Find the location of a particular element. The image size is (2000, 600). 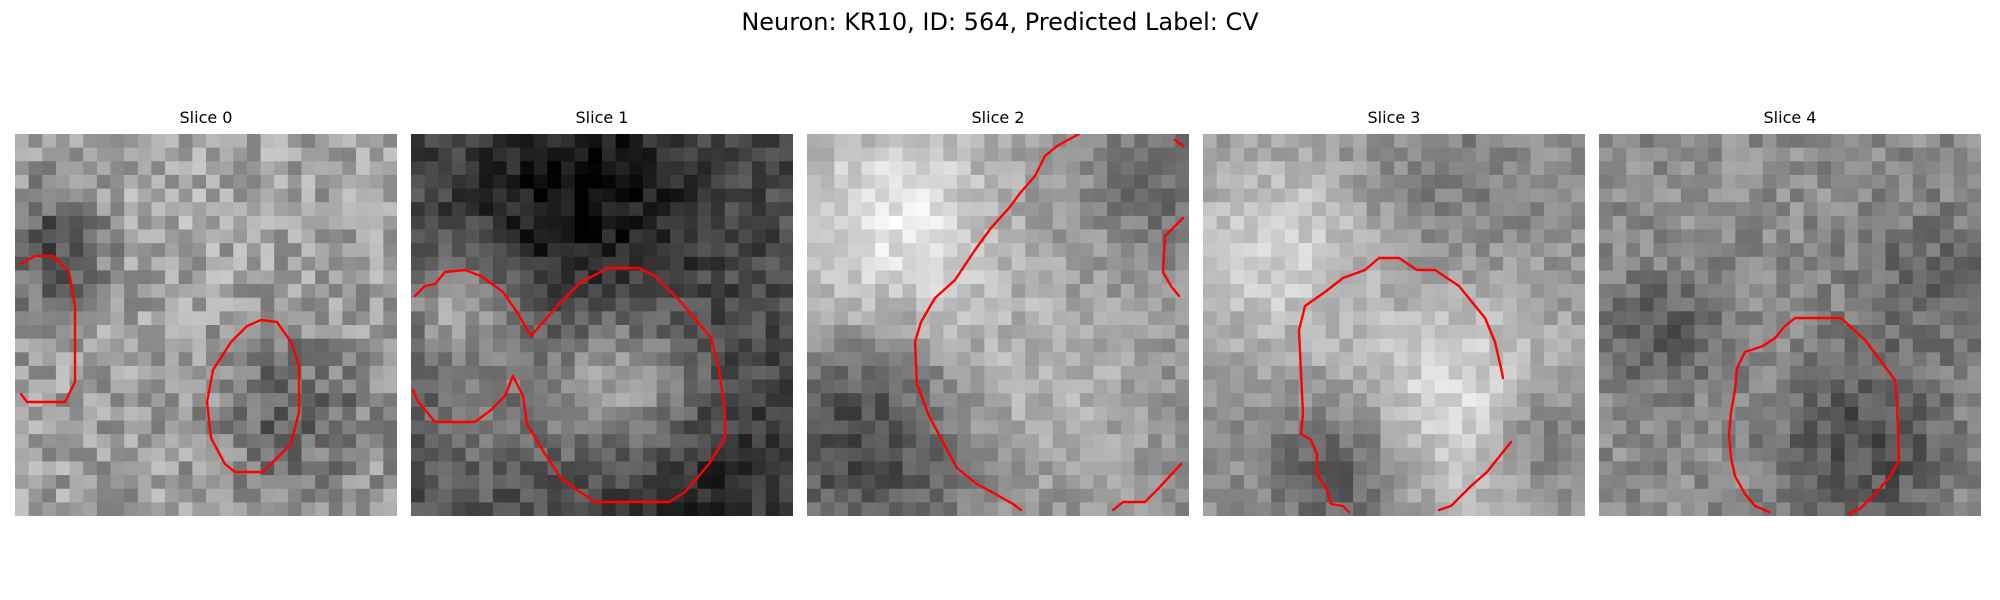

slice-panel-2: Slice 2 is located at coordinates (998, 312).